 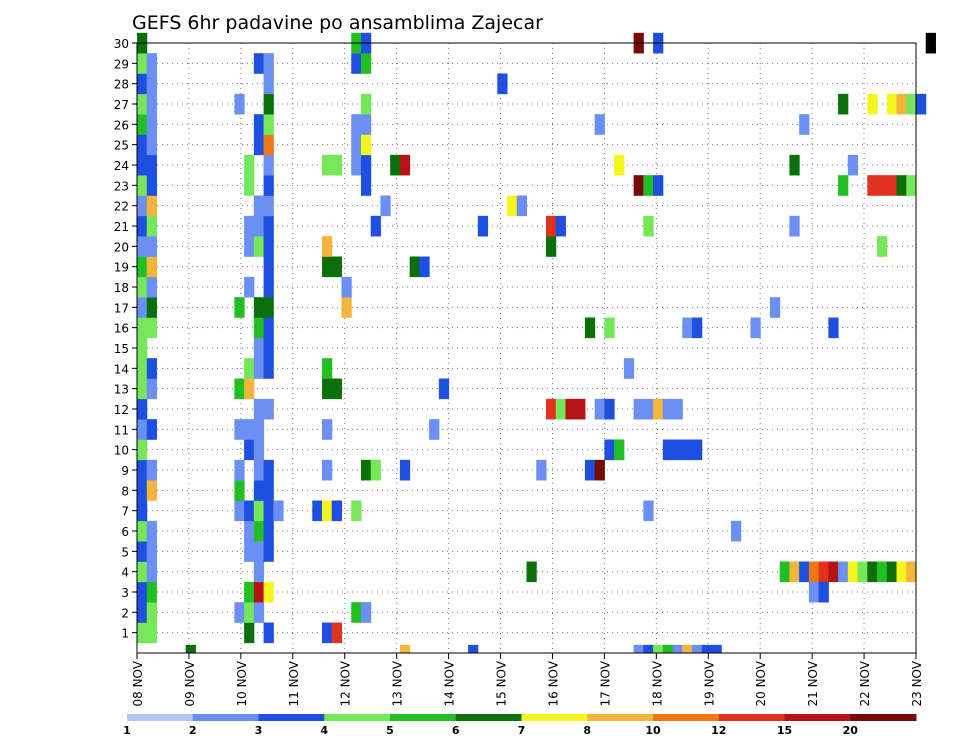 What do you see at coordinates (784, 730) in the screenshot?
I see `legend-label: 15` at bounding box center [784, 730].